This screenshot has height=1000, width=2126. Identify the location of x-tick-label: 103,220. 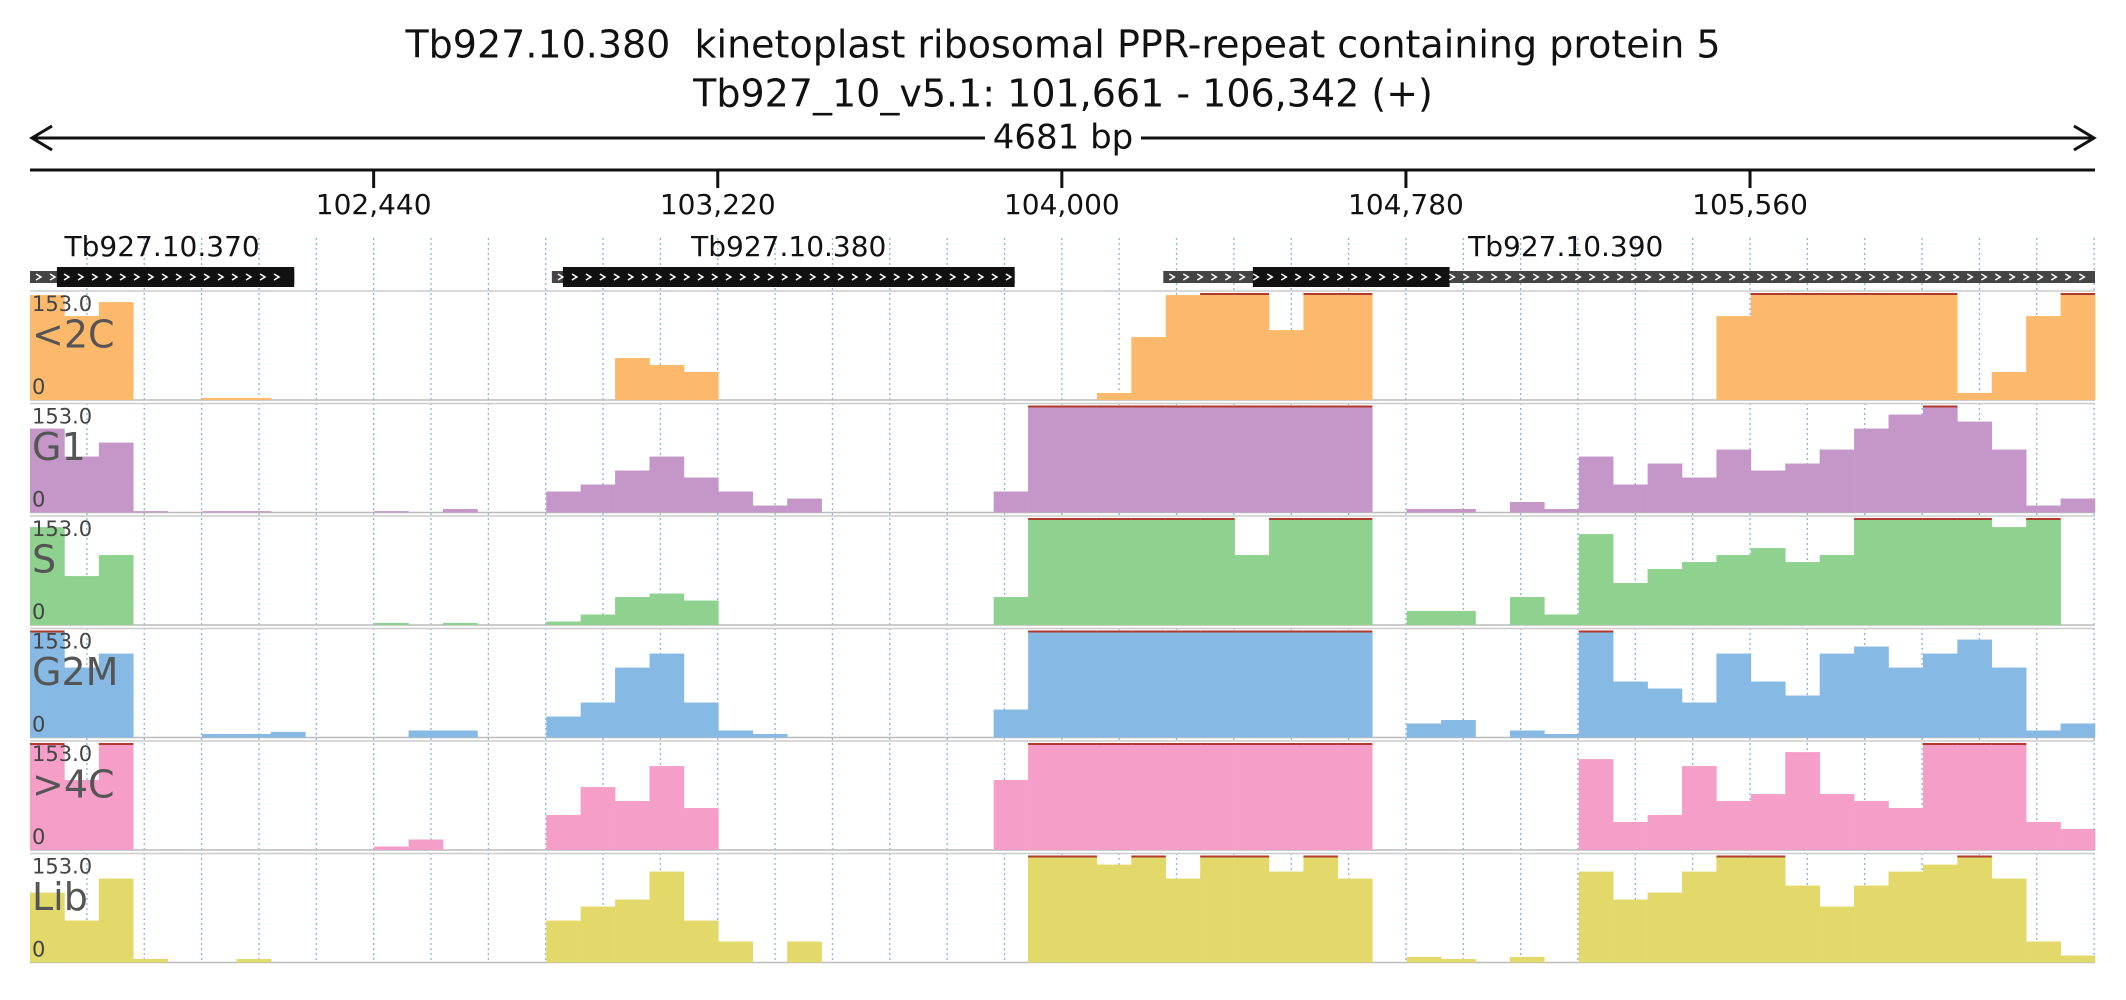
(718, 204).